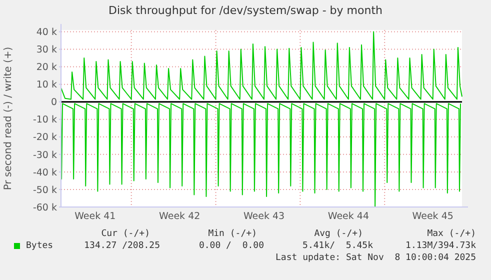  Describe the element at coordinates (45, 138) in the screenshot. I see `y-tick-label: -20 k` at that location.